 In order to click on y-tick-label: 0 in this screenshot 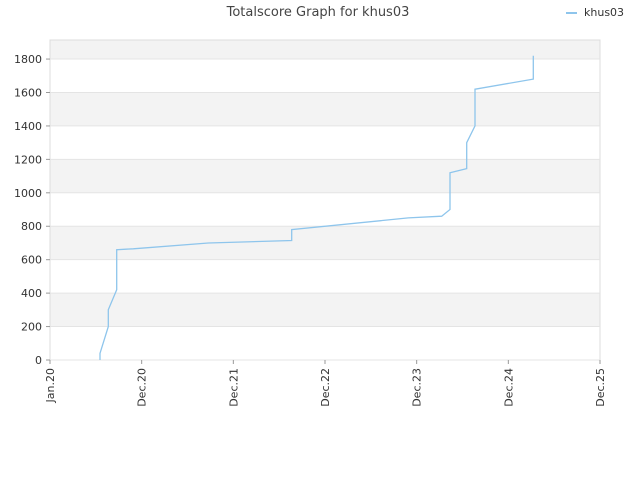, I will do `click(38, 360)`.